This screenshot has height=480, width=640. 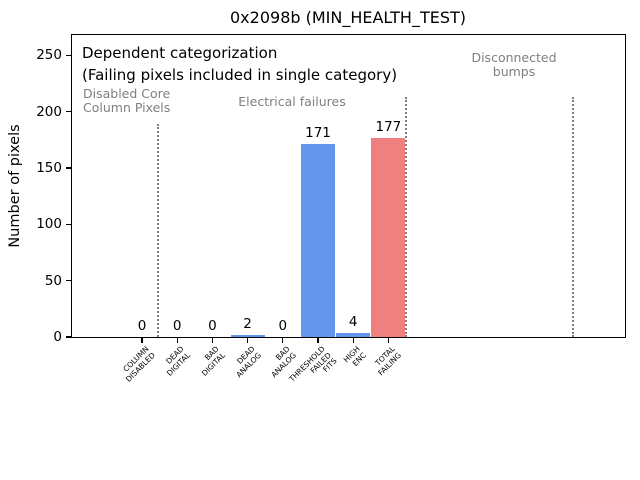 What do you see at coordinates (212, 326) in the screenshot?
I see `value-label-2: 0` at bounding box center [212, 326].